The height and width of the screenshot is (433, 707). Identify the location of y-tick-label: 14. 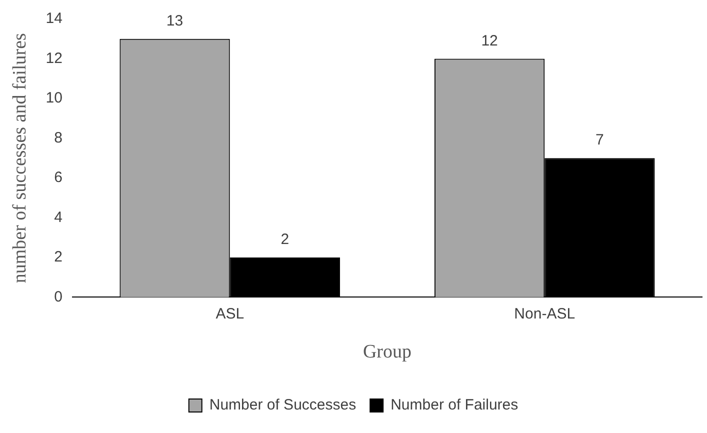
(54, 19).